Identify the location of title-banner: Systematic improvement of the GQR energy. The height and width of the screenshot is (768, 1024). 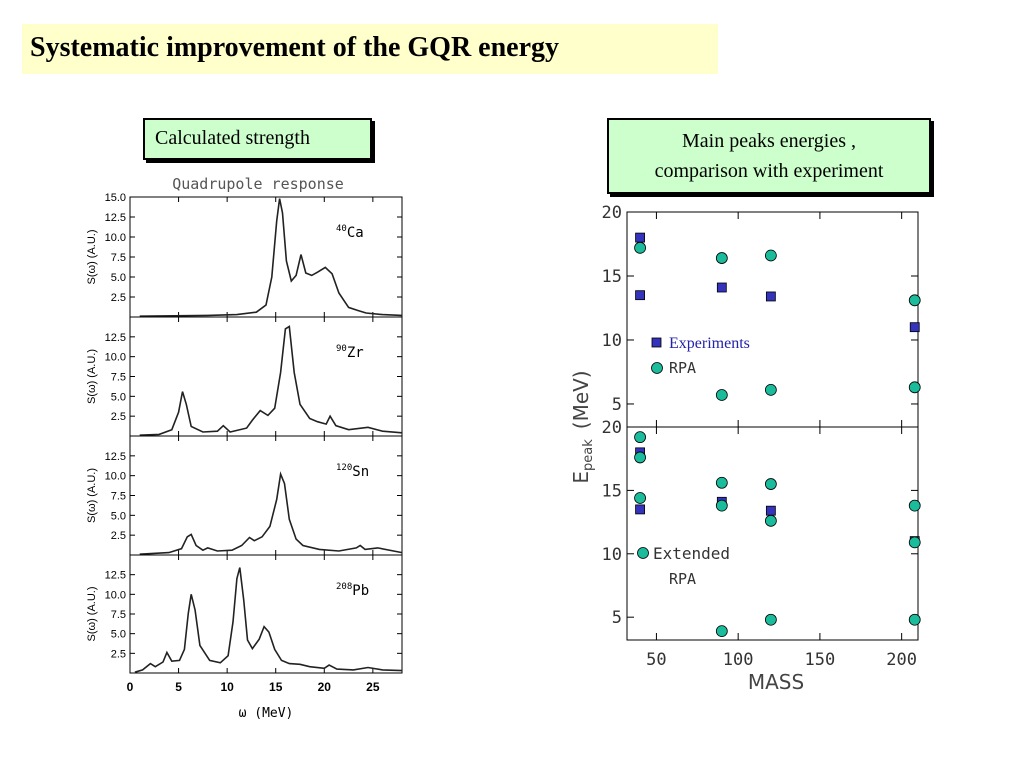
(370, 49).